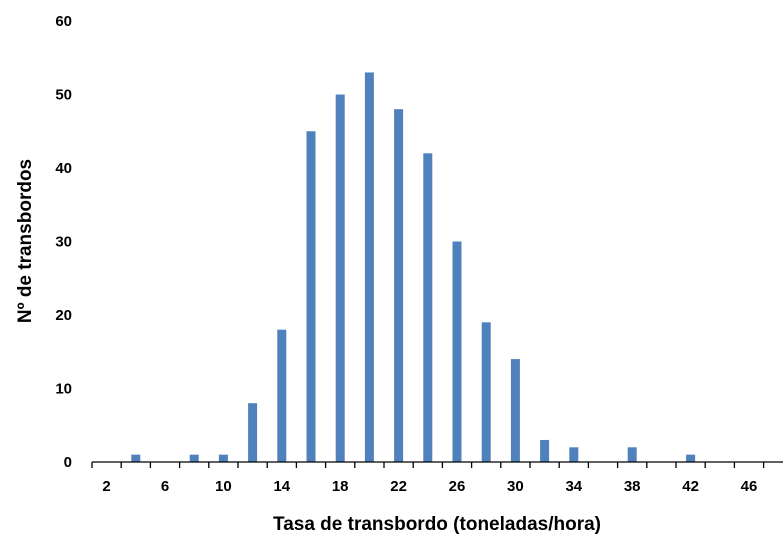  Describe the element at coordinates (437, 524) in the screenshot. I see `x-axis-title: Tasa de transbordo (toneladas/hora)` at that location.